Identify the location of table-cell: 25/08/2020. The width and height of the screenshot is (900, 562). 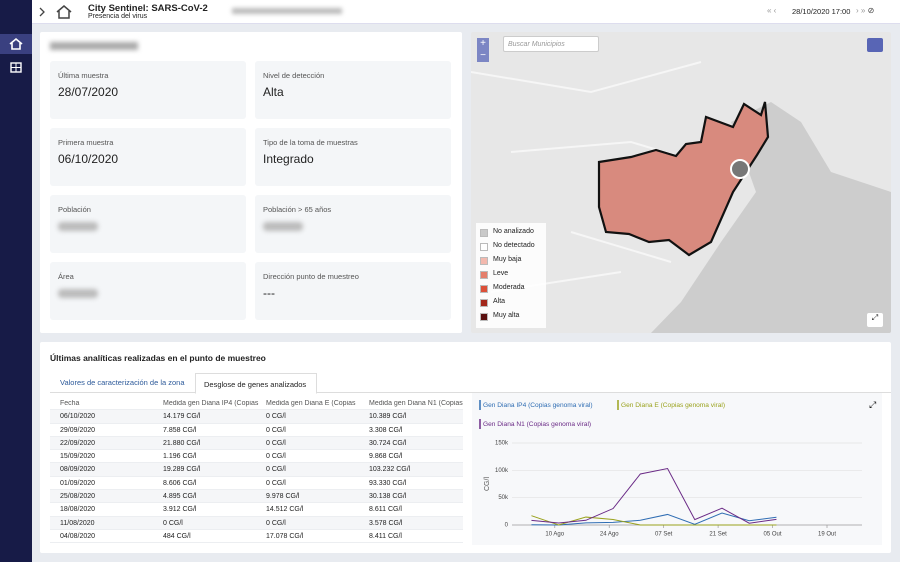
(78, 497).